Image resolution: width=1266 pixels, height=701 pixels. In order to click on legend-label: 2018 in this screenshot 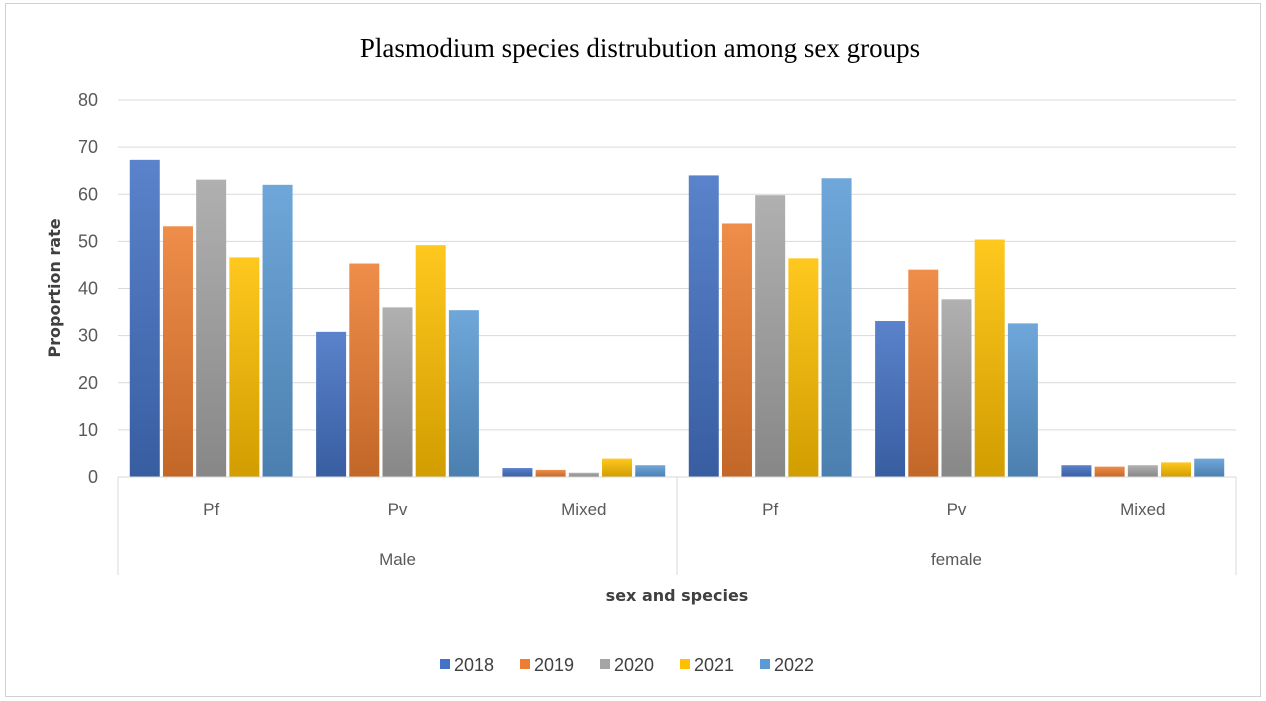, I will do `click(474, 665)`.